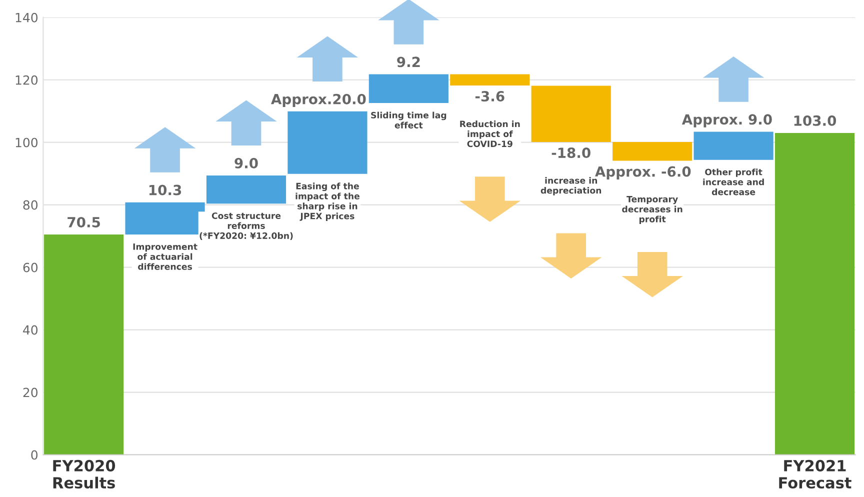  I want to click on annotation: Sliding time lag effect, so click(408, 120).